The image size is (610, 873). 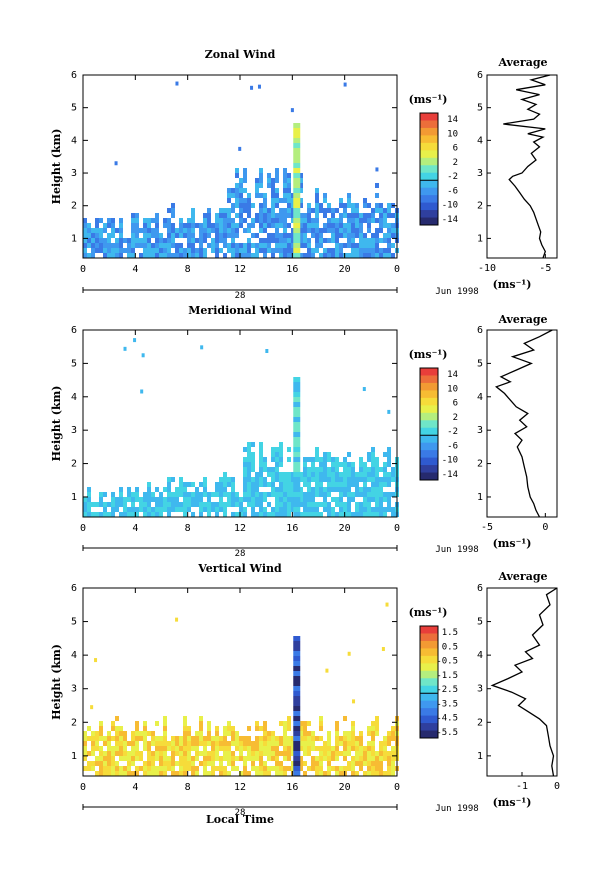 I want to click on chart-title: Zonal Wind, so click(x=240, y=54).